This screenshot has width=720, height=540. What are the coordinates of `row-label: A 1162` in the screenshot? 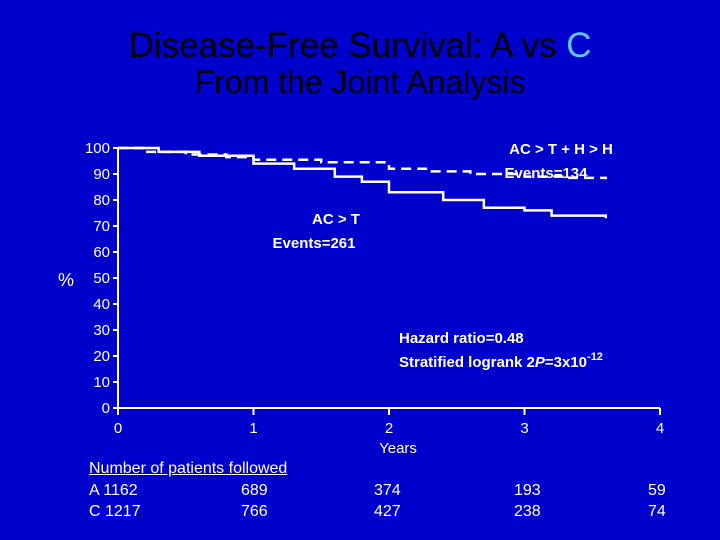 It's located at (113, 490).